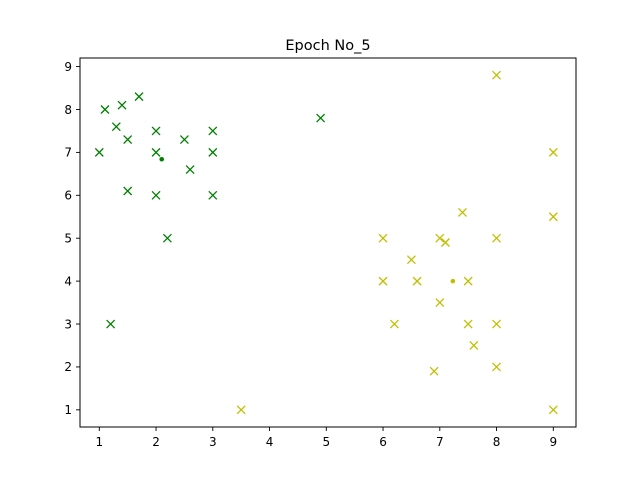  What do you see at coordinates (68, 239) in the screenshot?
I see `y-tick-label-5: 5` at bounding box center [68, 239].